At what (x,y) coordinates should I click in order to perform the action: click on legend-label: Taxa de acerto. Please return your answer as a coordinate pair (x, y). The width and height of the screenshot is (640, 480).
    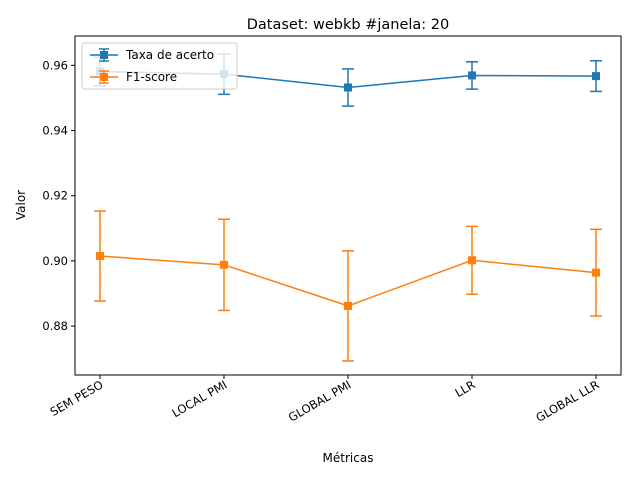
    Looking at the image, I should click on (169, 55).